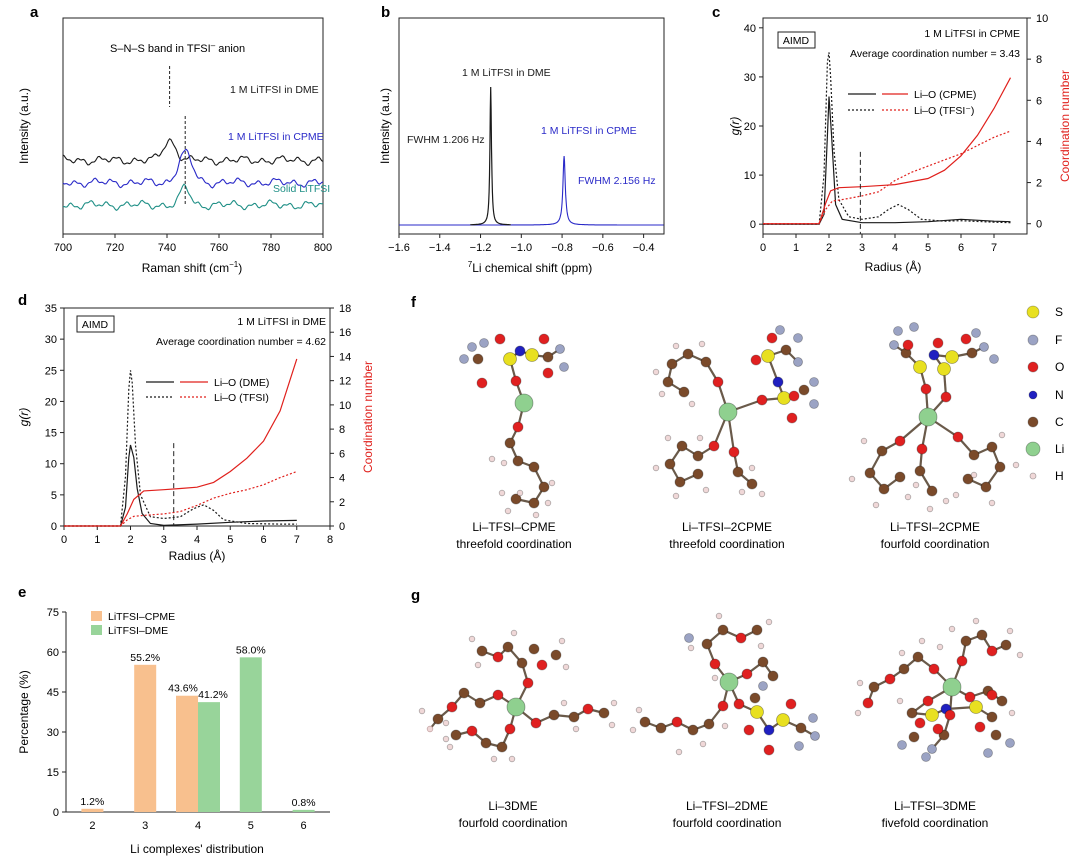 This screenshot has height=862, width=1080. I want to click on y-tick-label: 20, so click(750, 127).